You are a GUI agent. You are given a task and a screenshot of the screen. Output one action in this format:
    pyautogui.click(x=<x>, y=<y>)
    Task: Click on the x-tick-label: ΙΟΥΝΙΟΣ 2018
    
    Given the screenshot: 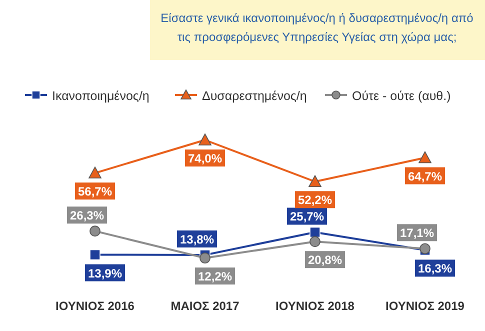 What is the action you would take?
    pyautogui.click(x=315, y=306)
    